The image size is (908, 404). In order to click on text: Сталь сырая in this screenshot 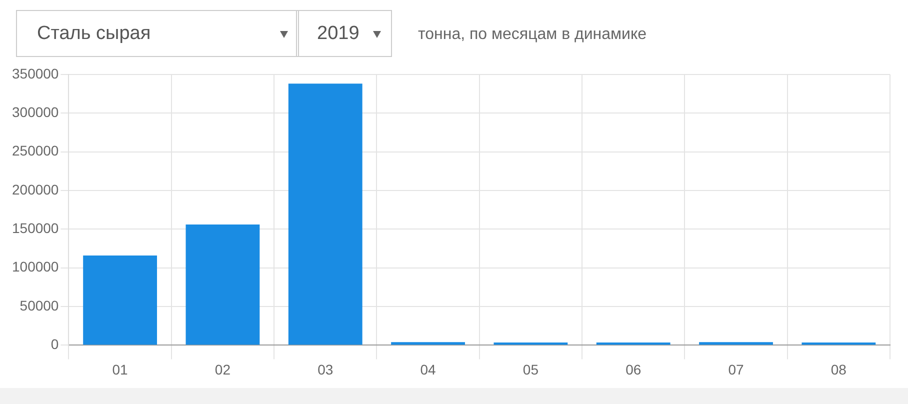, I will do `click(94, 33)`.